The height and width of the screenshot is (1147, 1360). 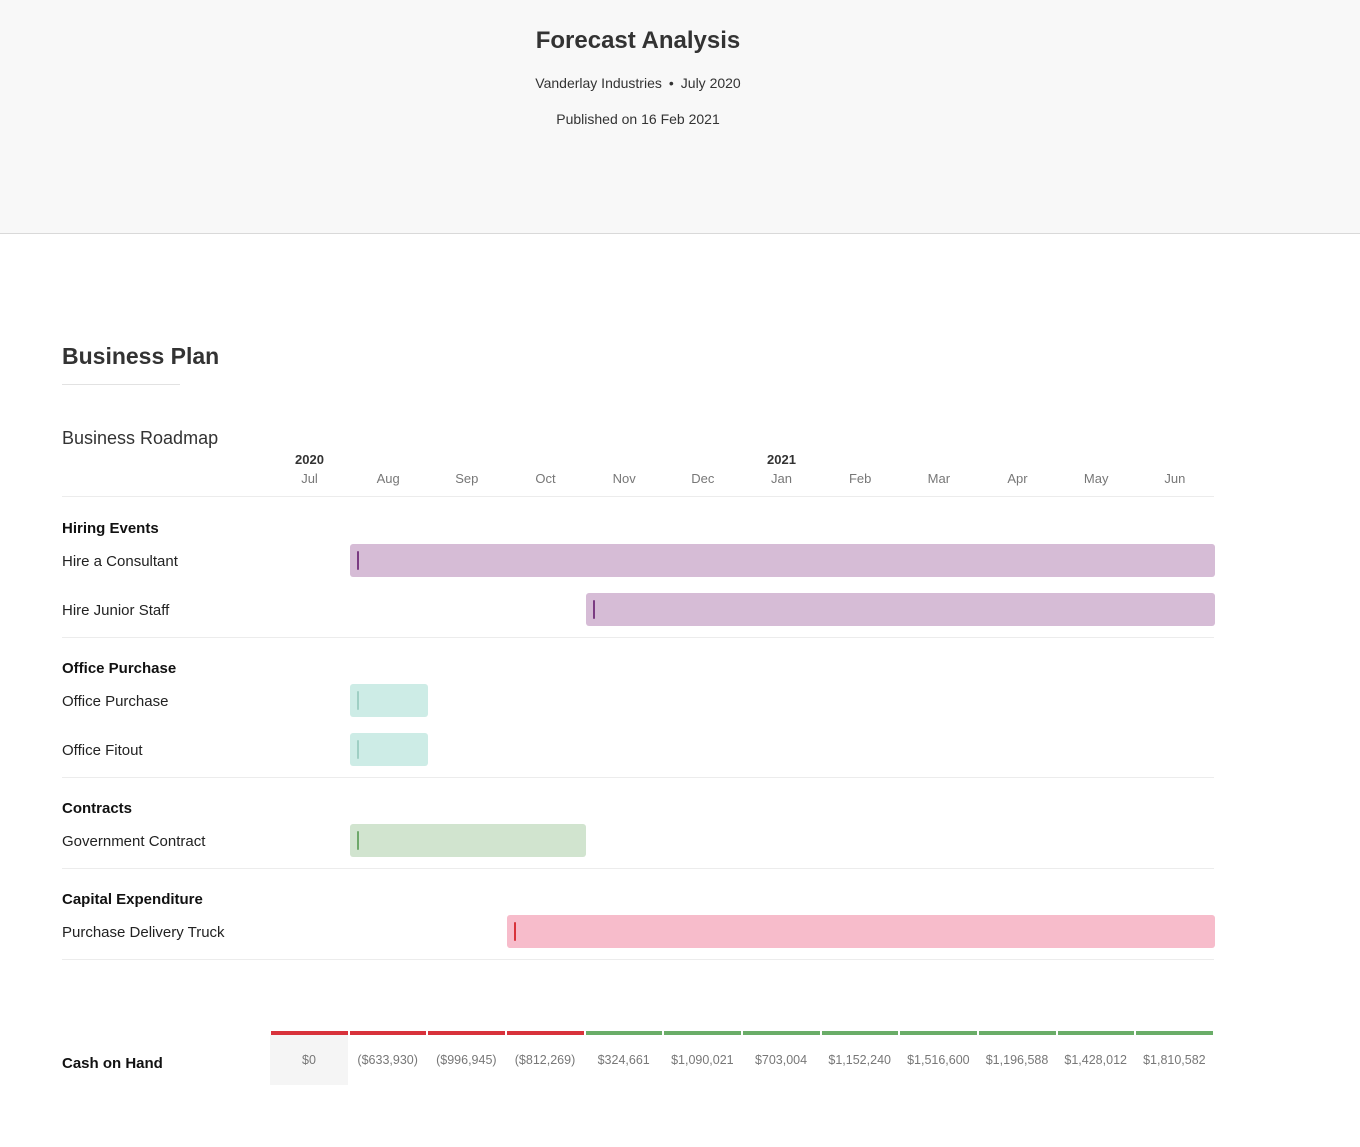 What do you see at coordinates (1017, 1060) in the screenshot?
I see `cash-value-apr: $1,196,588` at bounding box center [1017, 1060].